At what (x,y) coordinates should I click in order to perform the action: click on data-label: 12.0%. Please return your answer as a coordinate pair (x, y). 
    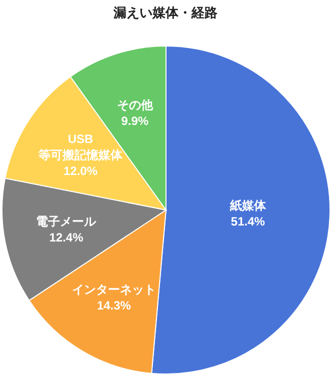
    Looking at the image, I should click on (80, 171).